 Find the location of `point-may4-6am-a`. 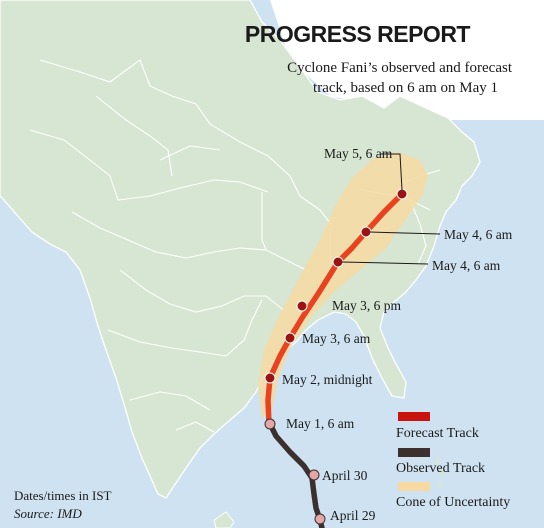

point-may4-6am-a is located at coordinates (366, 232).